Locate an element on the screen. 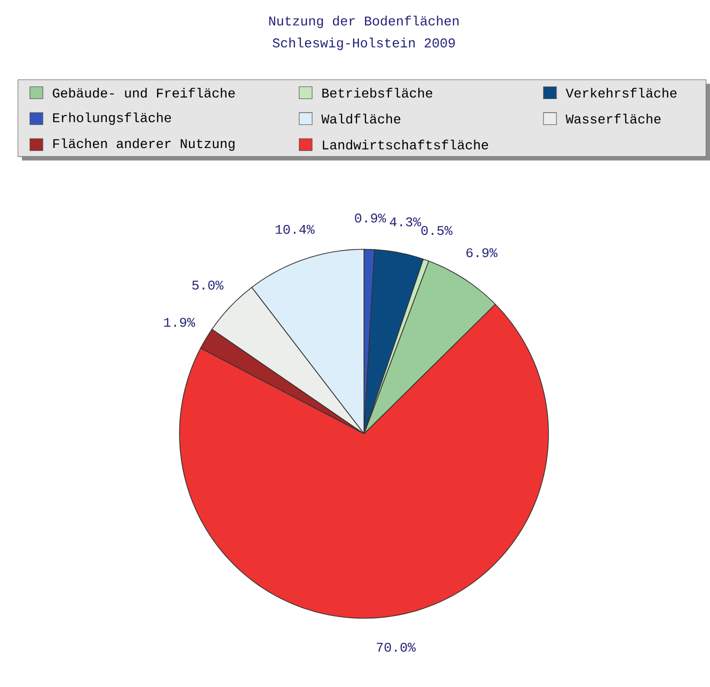 The image size is (710, 687). legend-label: Gebäude- und Freifläche is located at coordinates (143, 93).